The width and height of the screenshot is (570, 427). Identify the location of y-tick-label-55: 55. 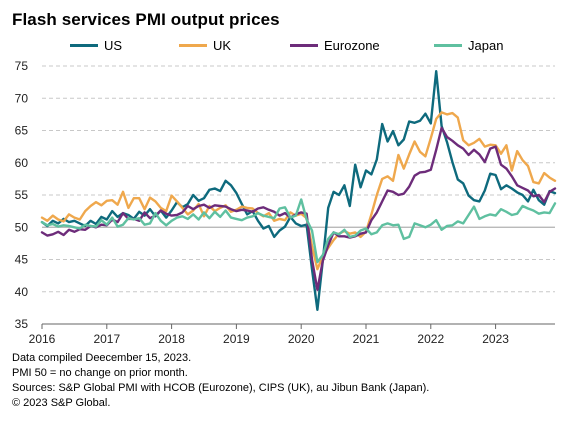
(22, 195).